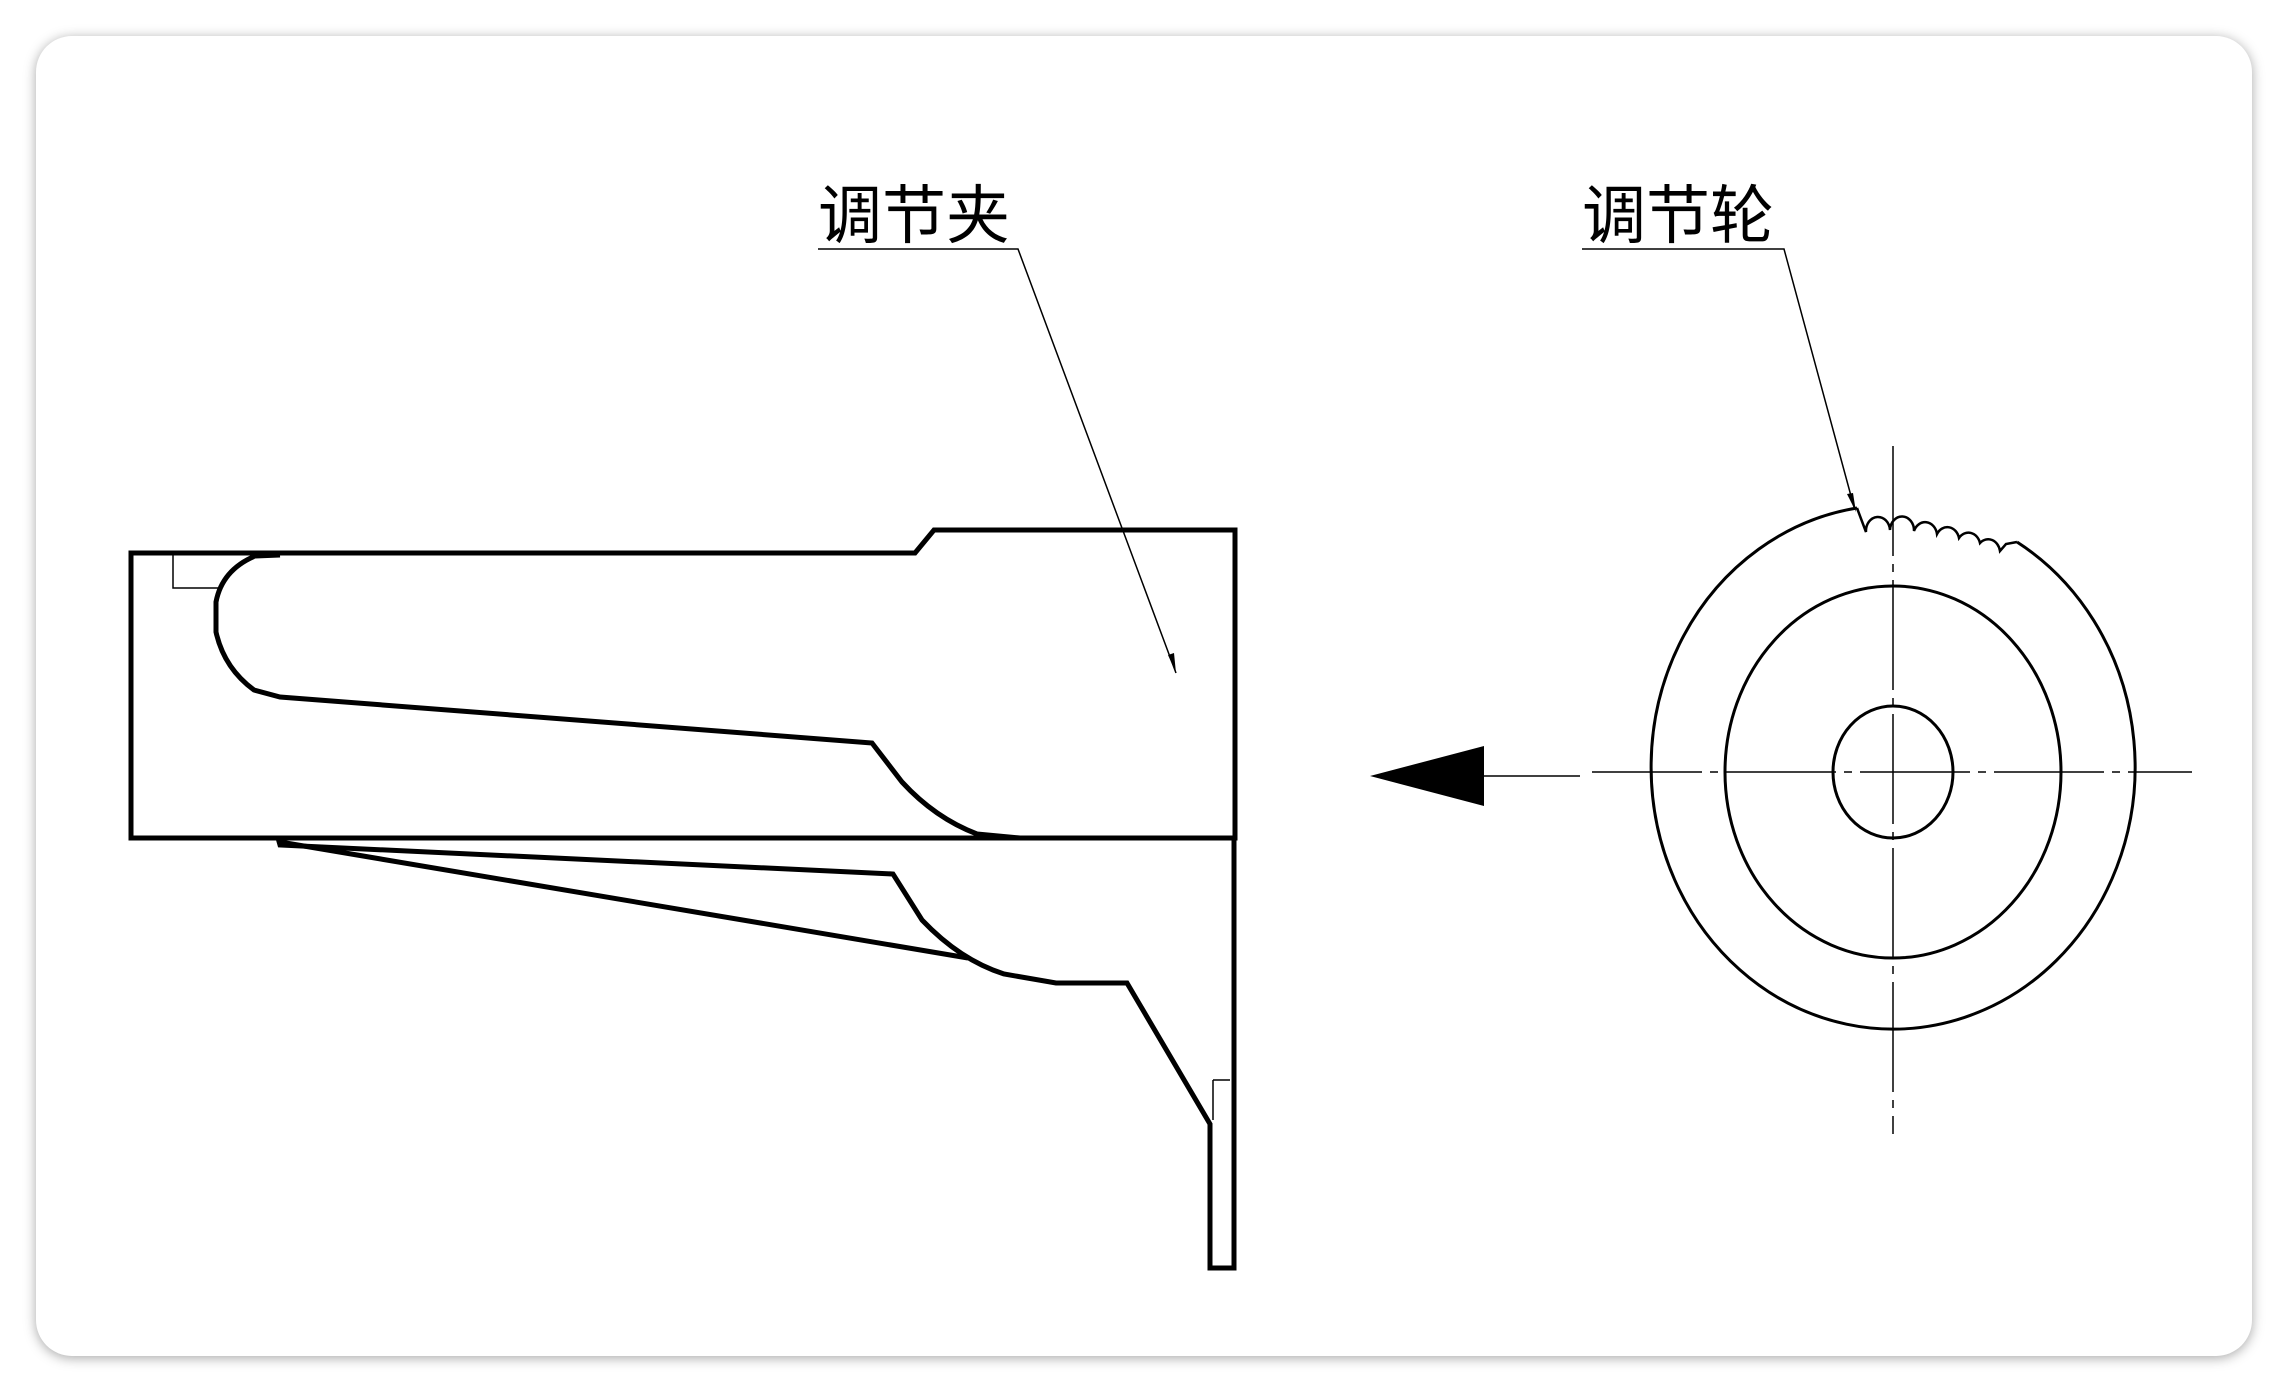  I want to click on wheel-leader-arrowhead, so click(1851, 502).